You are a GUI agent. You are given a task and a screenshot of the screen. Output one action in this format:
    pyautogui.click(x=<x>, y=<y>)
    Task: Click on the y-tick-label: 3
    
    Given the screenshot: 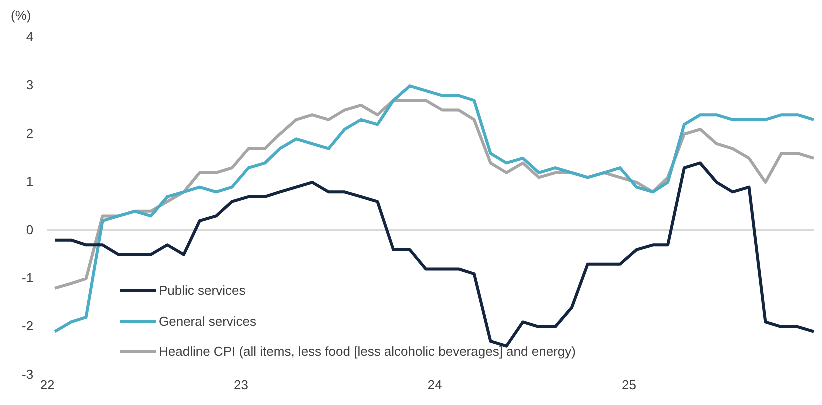 What is the action you would take?
    pyautogui.click(x=30, y=85)
    